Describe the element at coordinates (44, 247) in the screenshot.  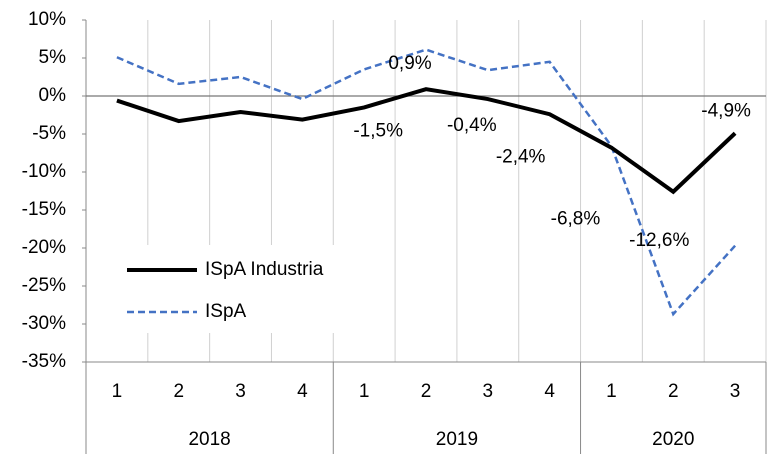
I see `y-tick-label: -20%` at that location.